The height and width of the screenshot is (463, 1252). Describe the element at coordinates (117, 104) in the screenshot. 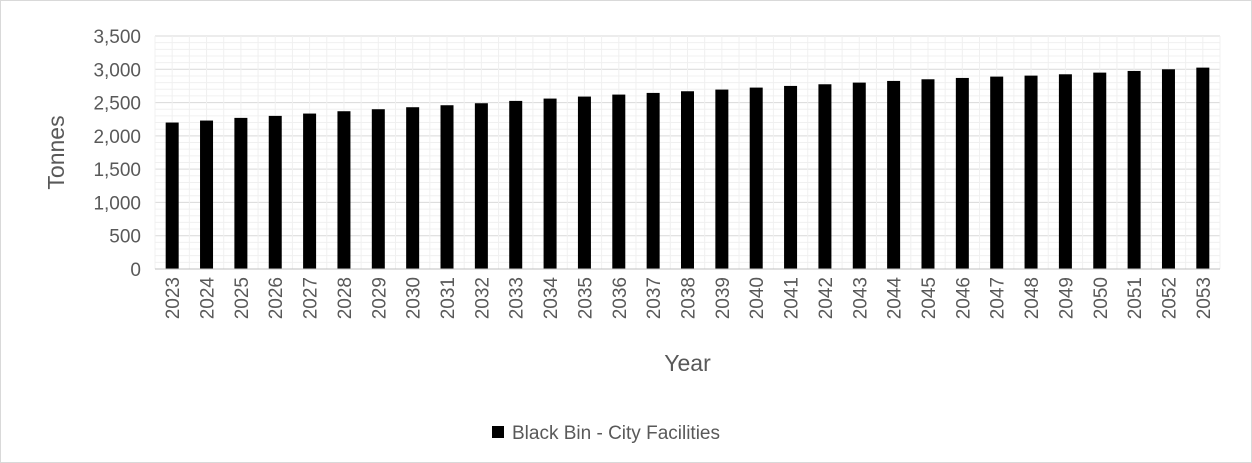

I see `y-tick-label: 2,500` at that location.